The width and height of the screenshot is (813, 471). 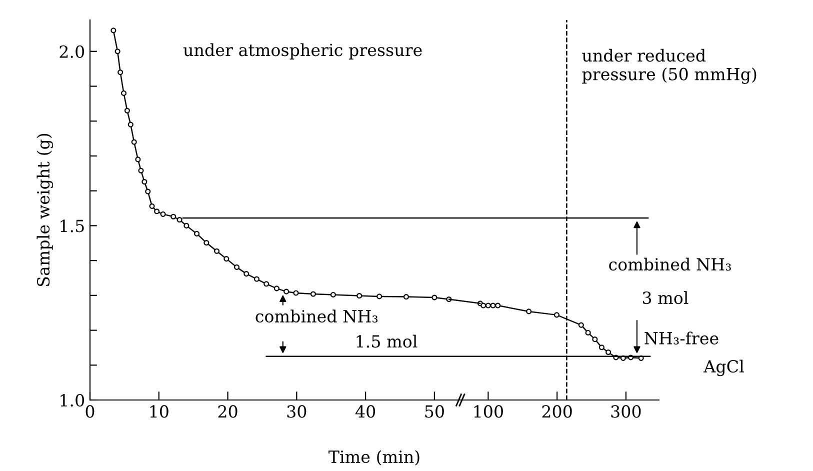 I want to click on x-axis-title: Time (min), so click(x=374, y=458).